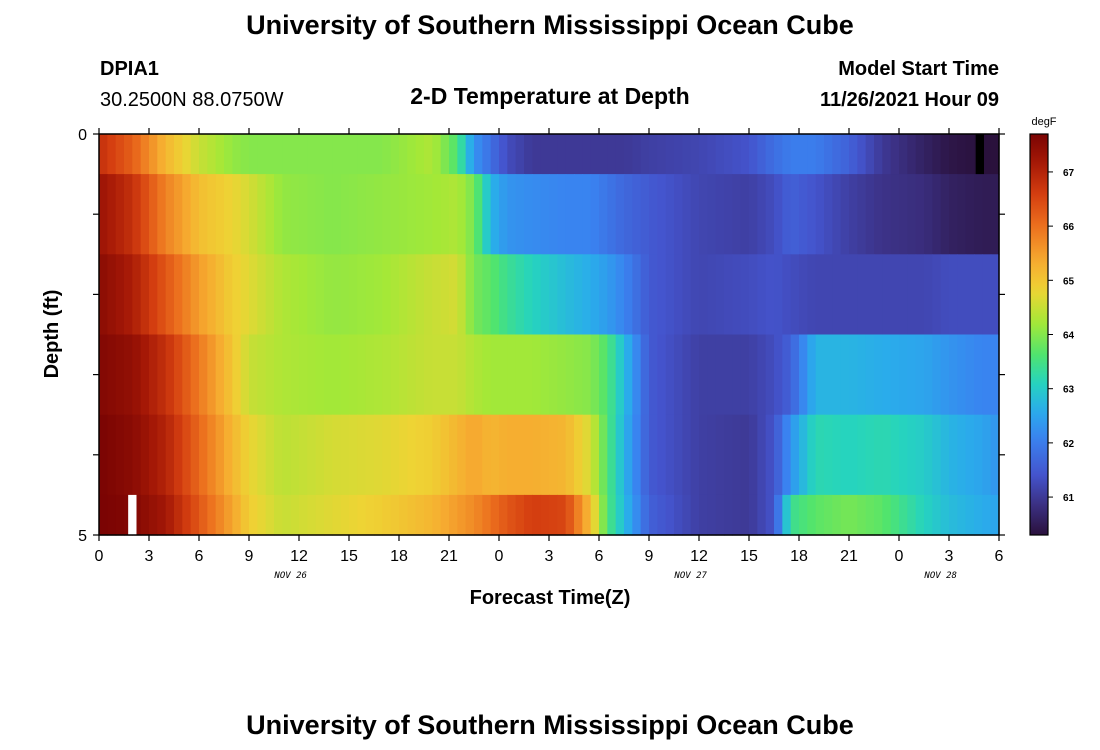 Image resolution: width=1100 pixels, height=750 pixels. What do you see at coordinates (1061, 336) in the screenshot?
I see `colorbar-ticks: 61 62 63 64 65 66 67` at bounding box center [1061, 336].